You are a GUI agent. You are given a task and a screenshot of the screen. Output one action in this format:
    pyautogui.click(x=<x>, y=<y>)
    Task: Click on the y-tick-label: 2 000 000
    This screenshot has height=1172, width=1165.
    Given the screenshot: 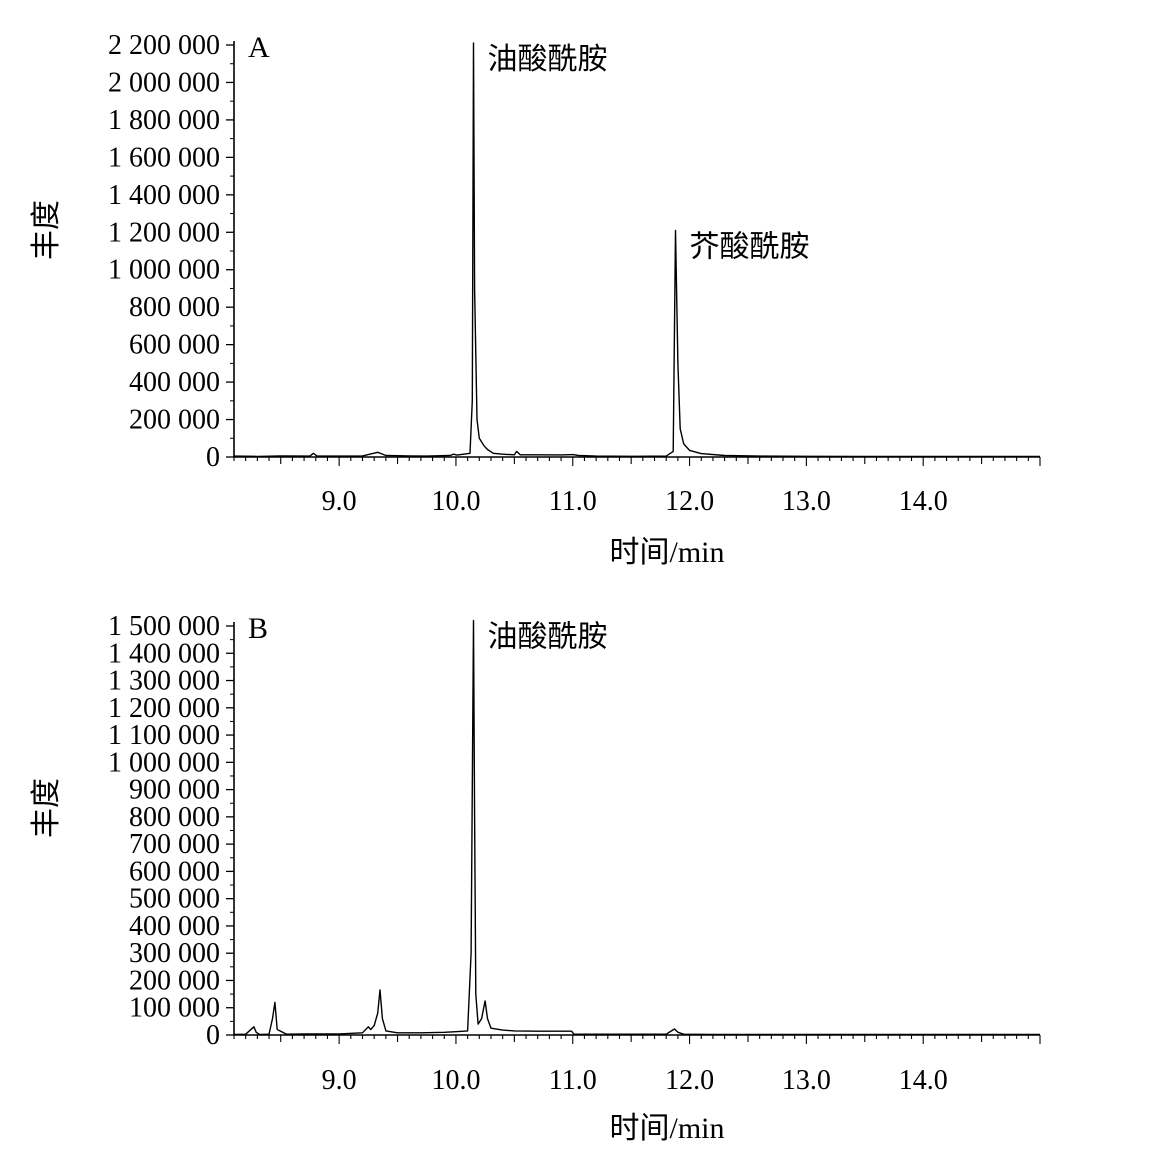 What is the action you would take?
    pyautogui.click(x=164, y=82)
    